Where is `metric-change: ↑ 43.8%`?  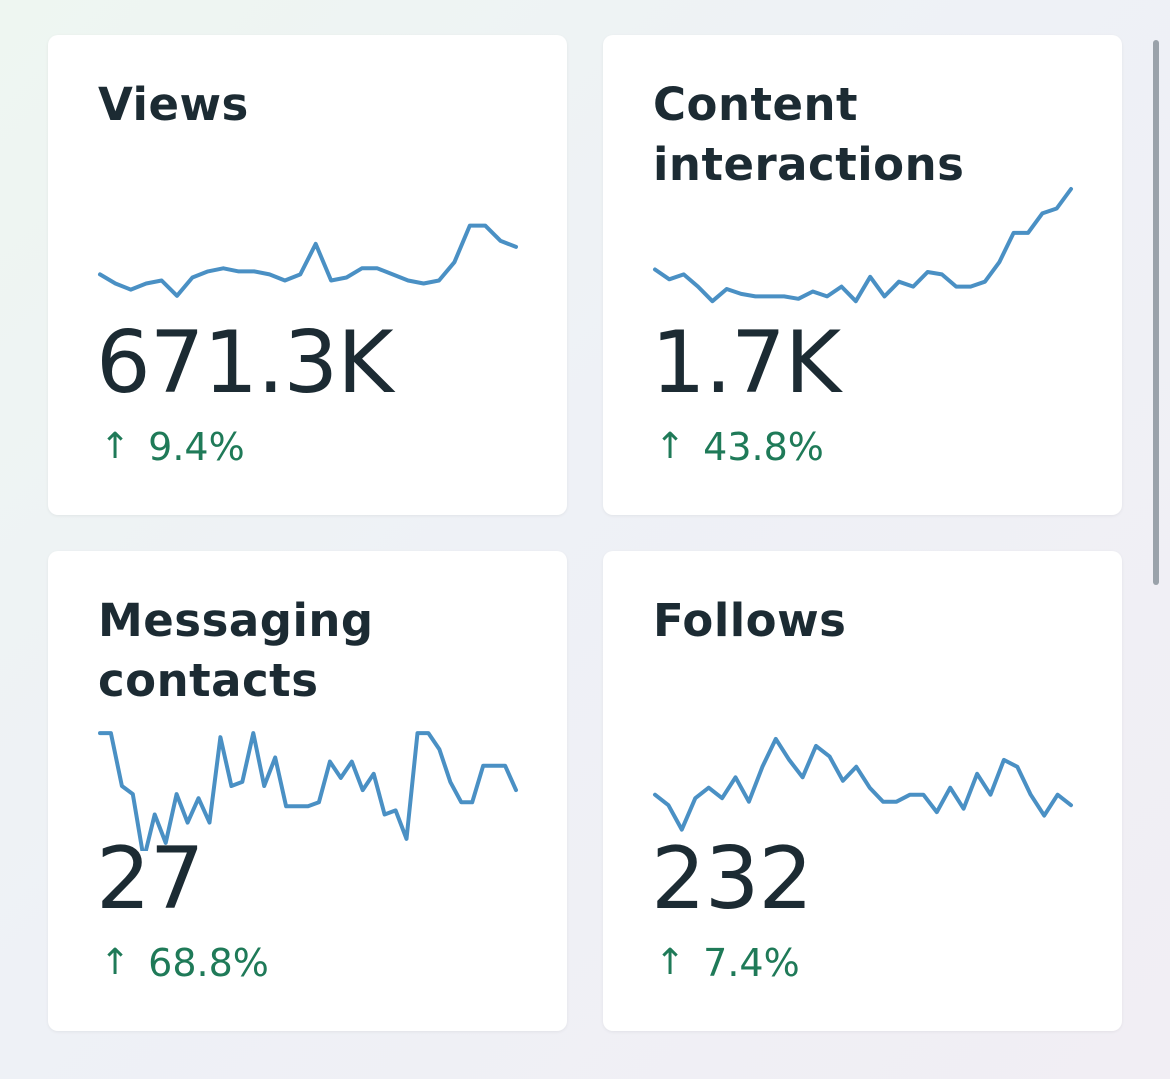
metric-change: ↑ 43.8% is located at coordinates (739, 447).